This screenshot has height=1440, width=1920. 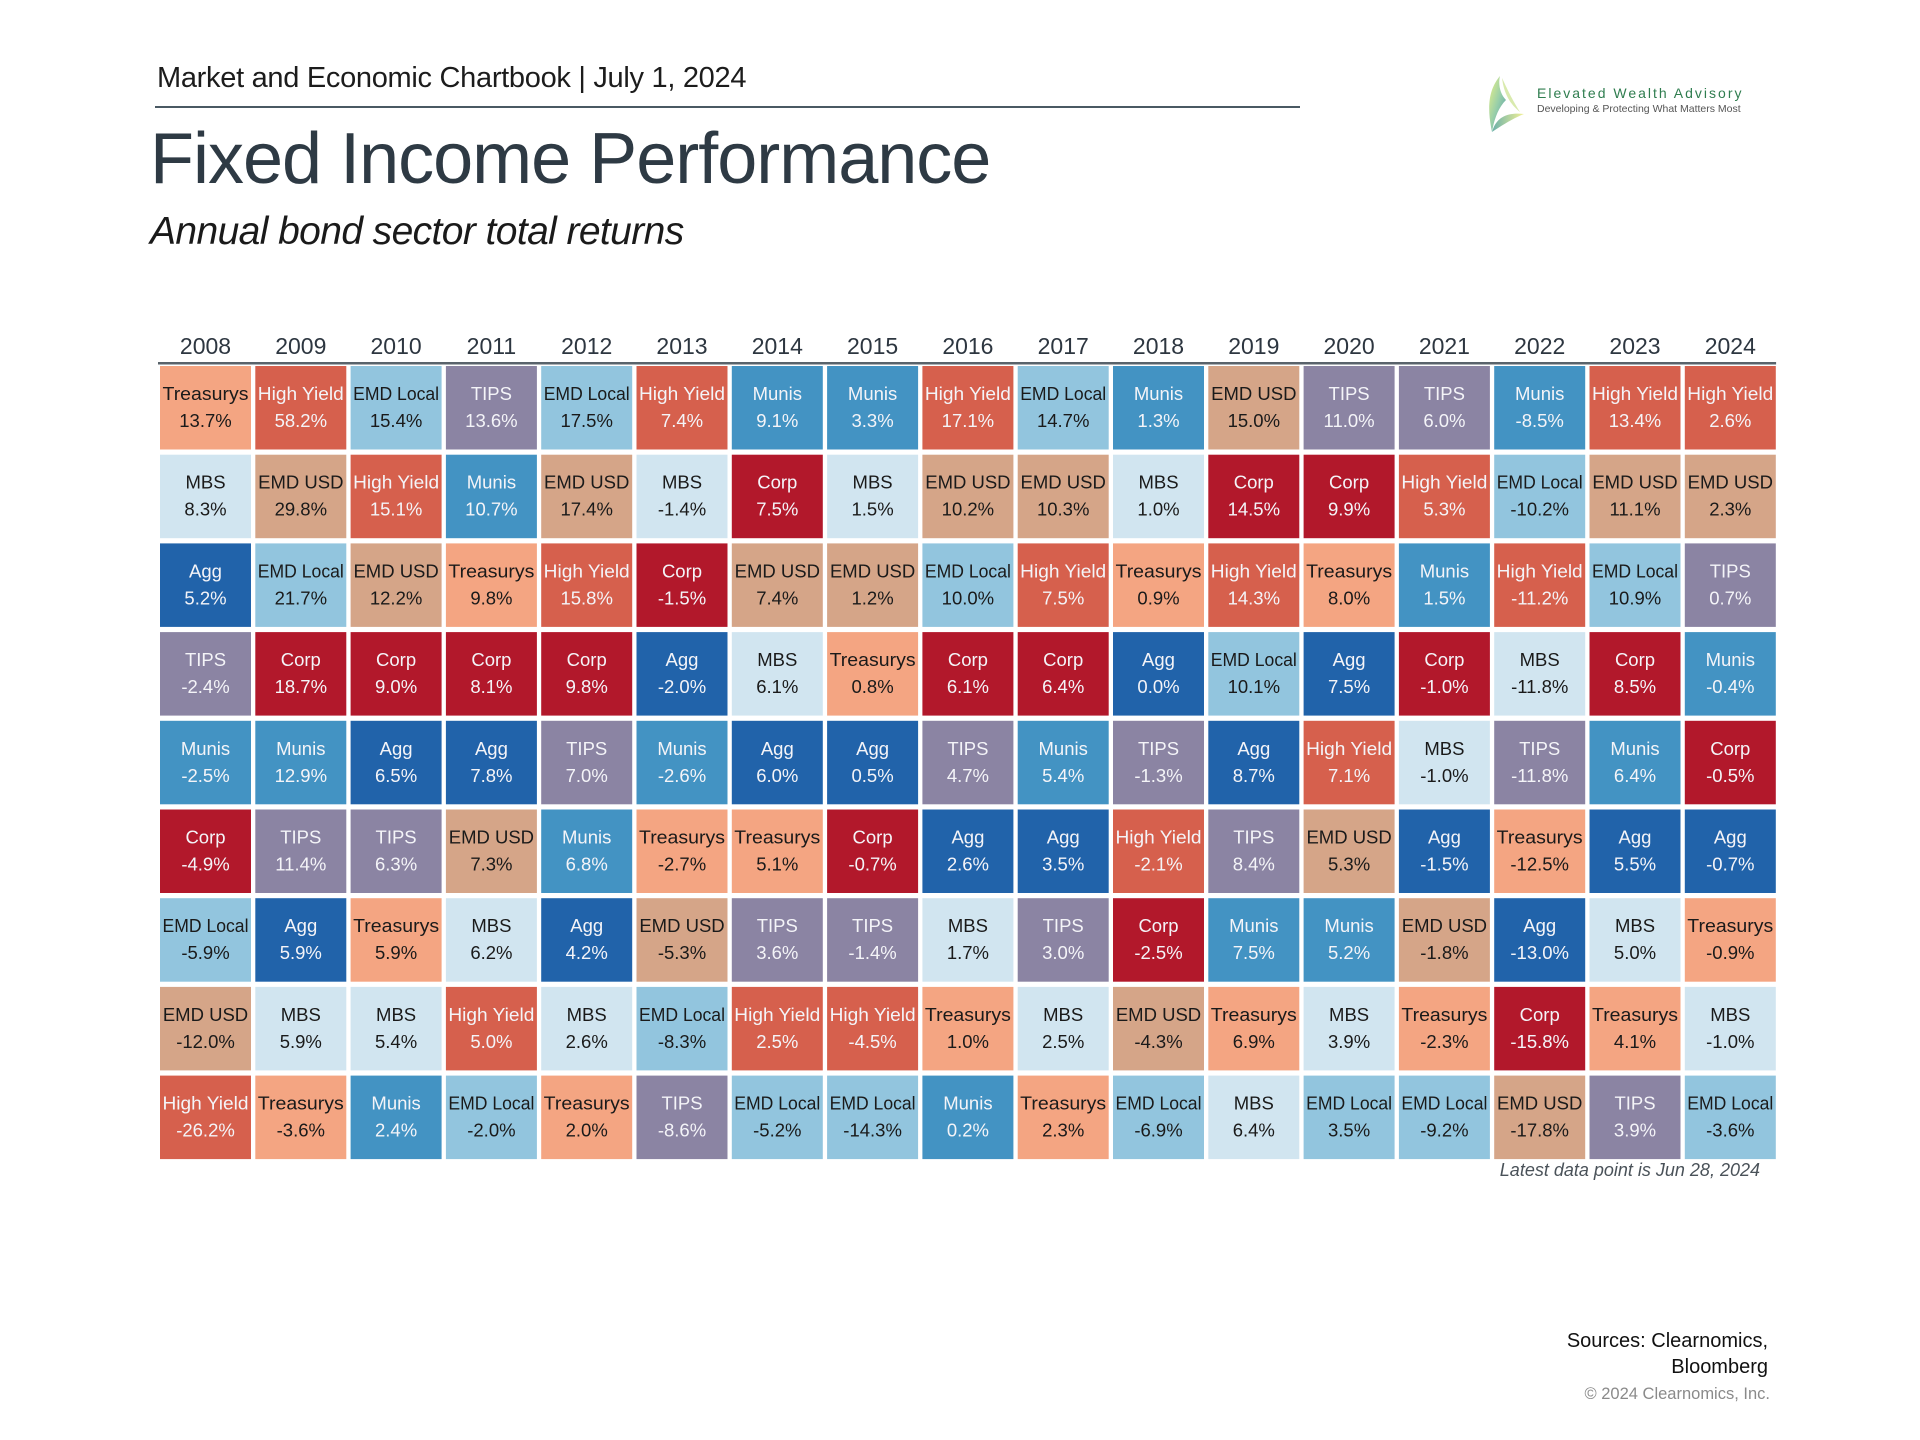 What do you see at coordinates (205, 762) in the screenshot?
I see `sector-cell: Munis -2.5%` at bounding box center [205, 762].